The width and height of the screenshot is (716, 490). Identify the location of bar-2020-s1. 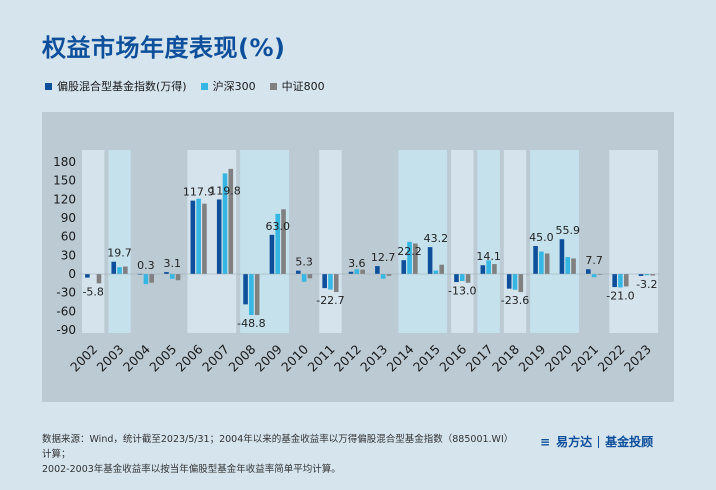
(568, 265).